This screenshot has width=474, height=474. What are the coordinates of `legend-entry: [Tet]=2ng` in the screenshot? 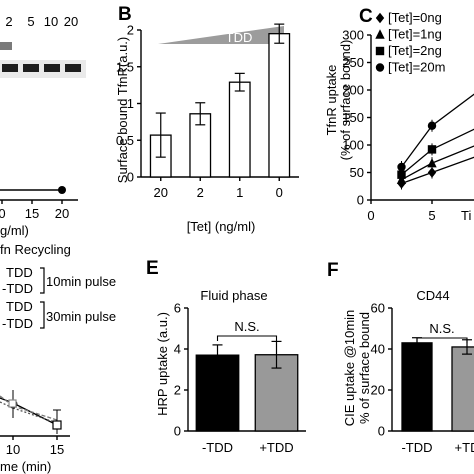 It's located at (415, 50).